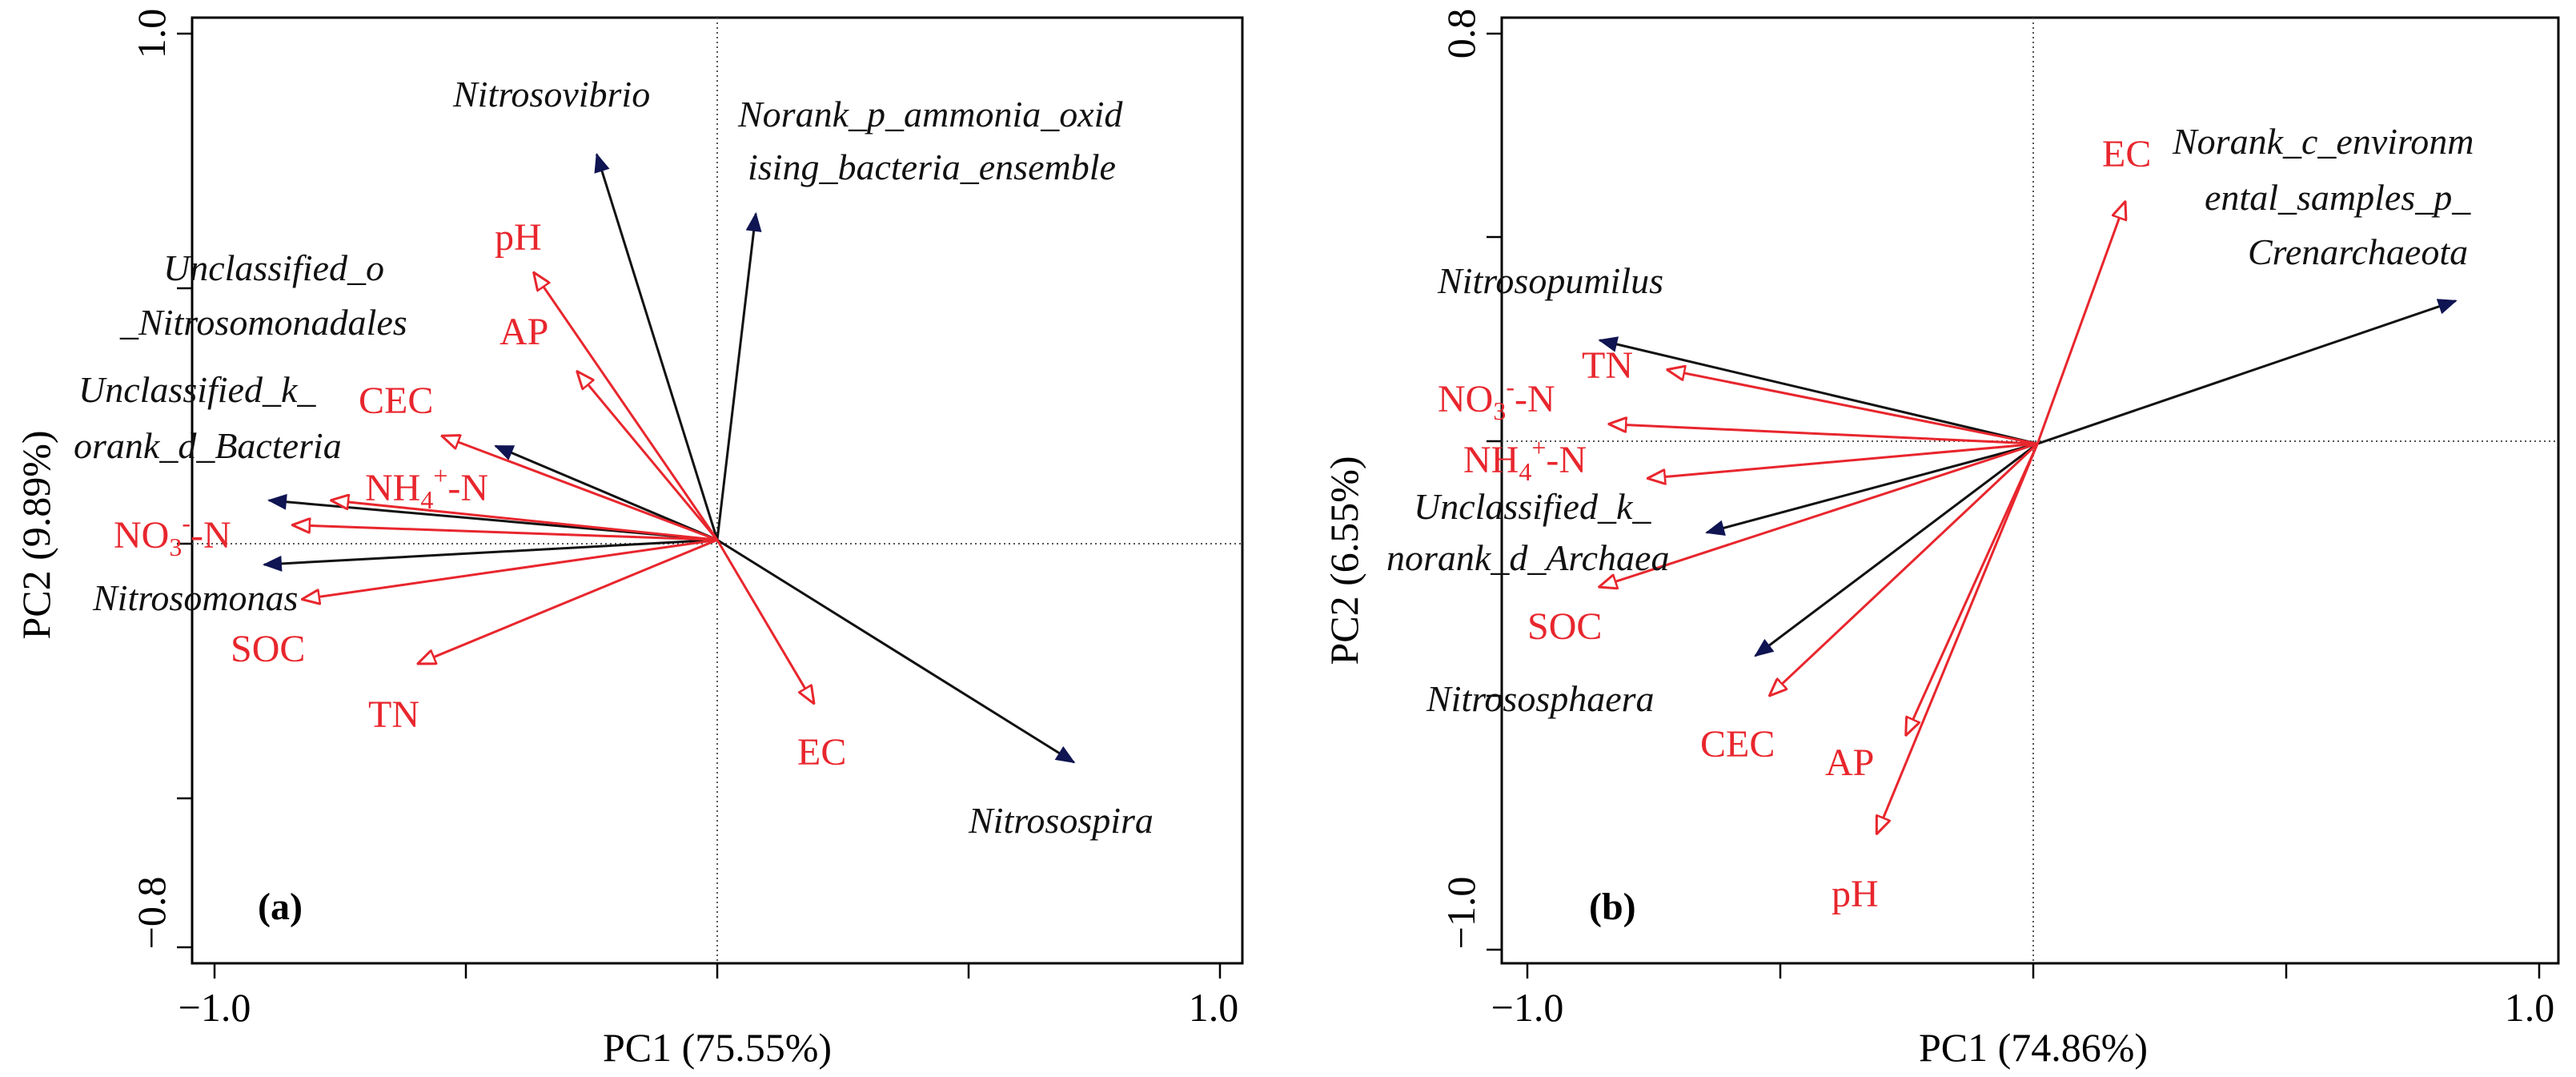 This screenshot has height=1077, width=2576. What do you see at coordinates (268, 649) in the screenshot?
I see `env-label-soc-a: SOC` at bounding box center [268, 649].